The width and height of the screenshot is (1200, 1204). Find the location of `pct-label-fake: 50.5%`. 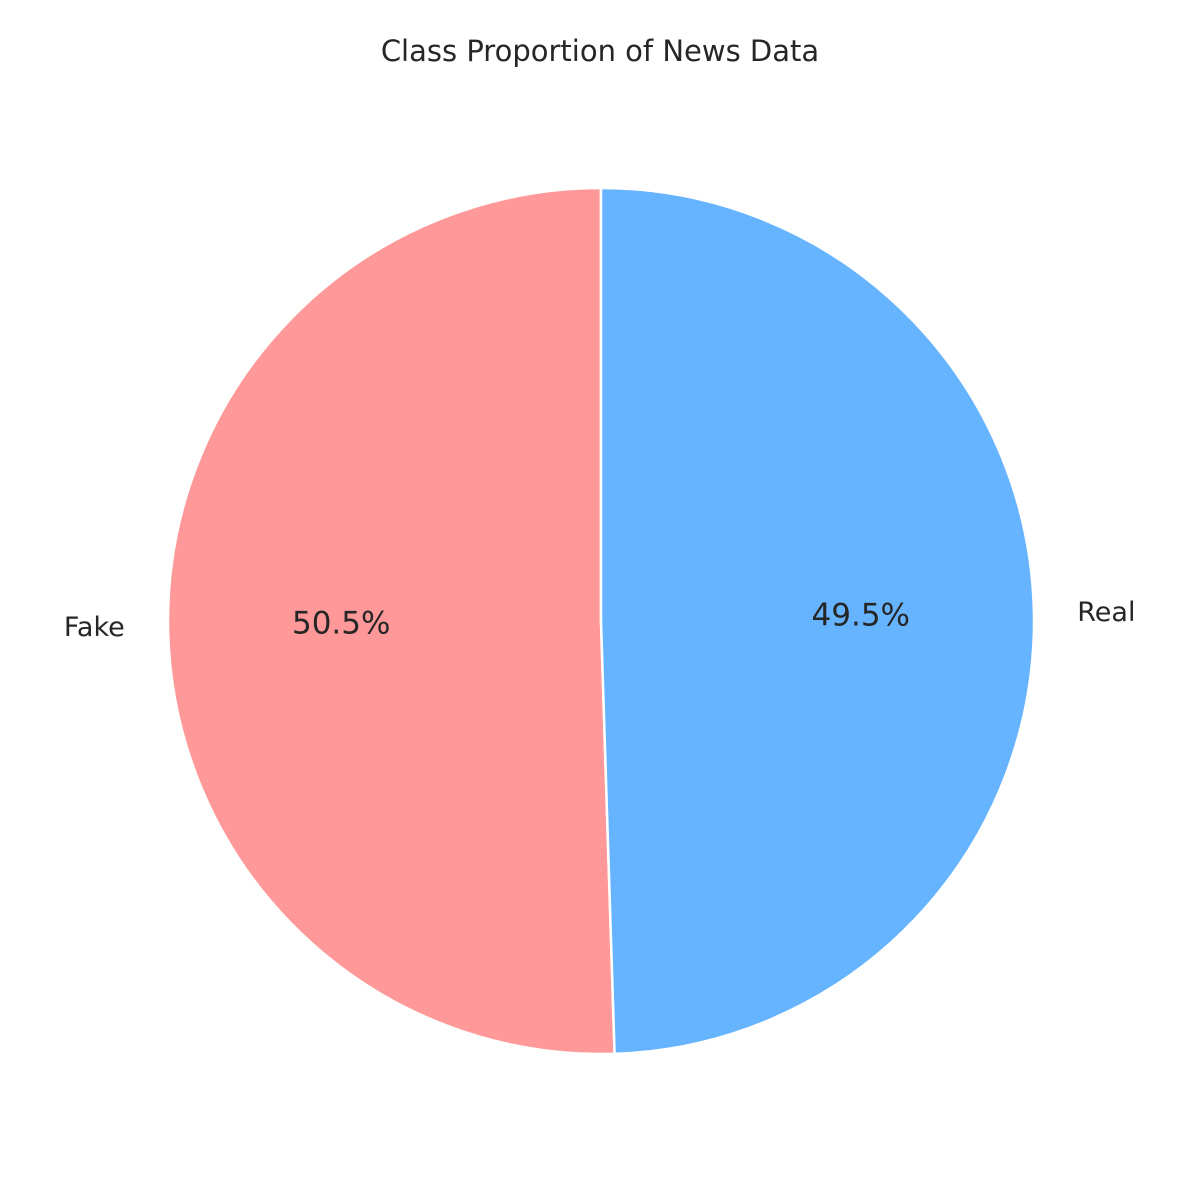

pct-label-fake: 50.5% is located at coordinates (341, 624).